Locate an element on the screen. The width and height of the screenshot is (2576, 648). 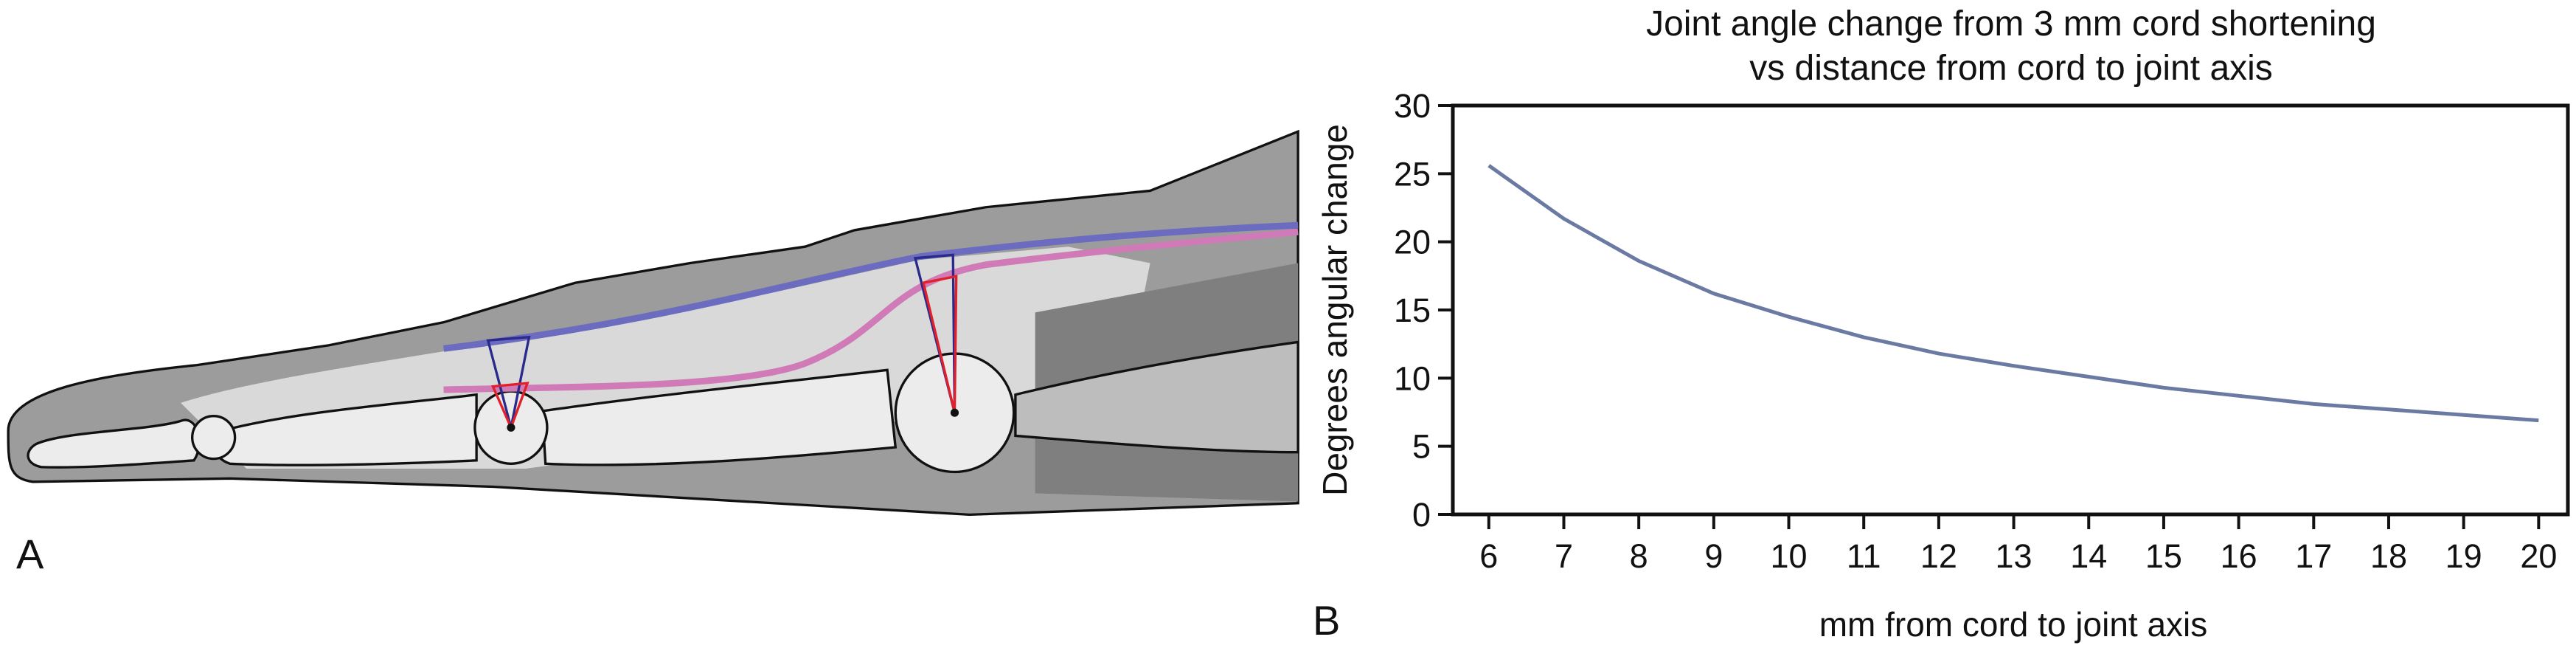
cord-volar is located at coordinates (871, 310).